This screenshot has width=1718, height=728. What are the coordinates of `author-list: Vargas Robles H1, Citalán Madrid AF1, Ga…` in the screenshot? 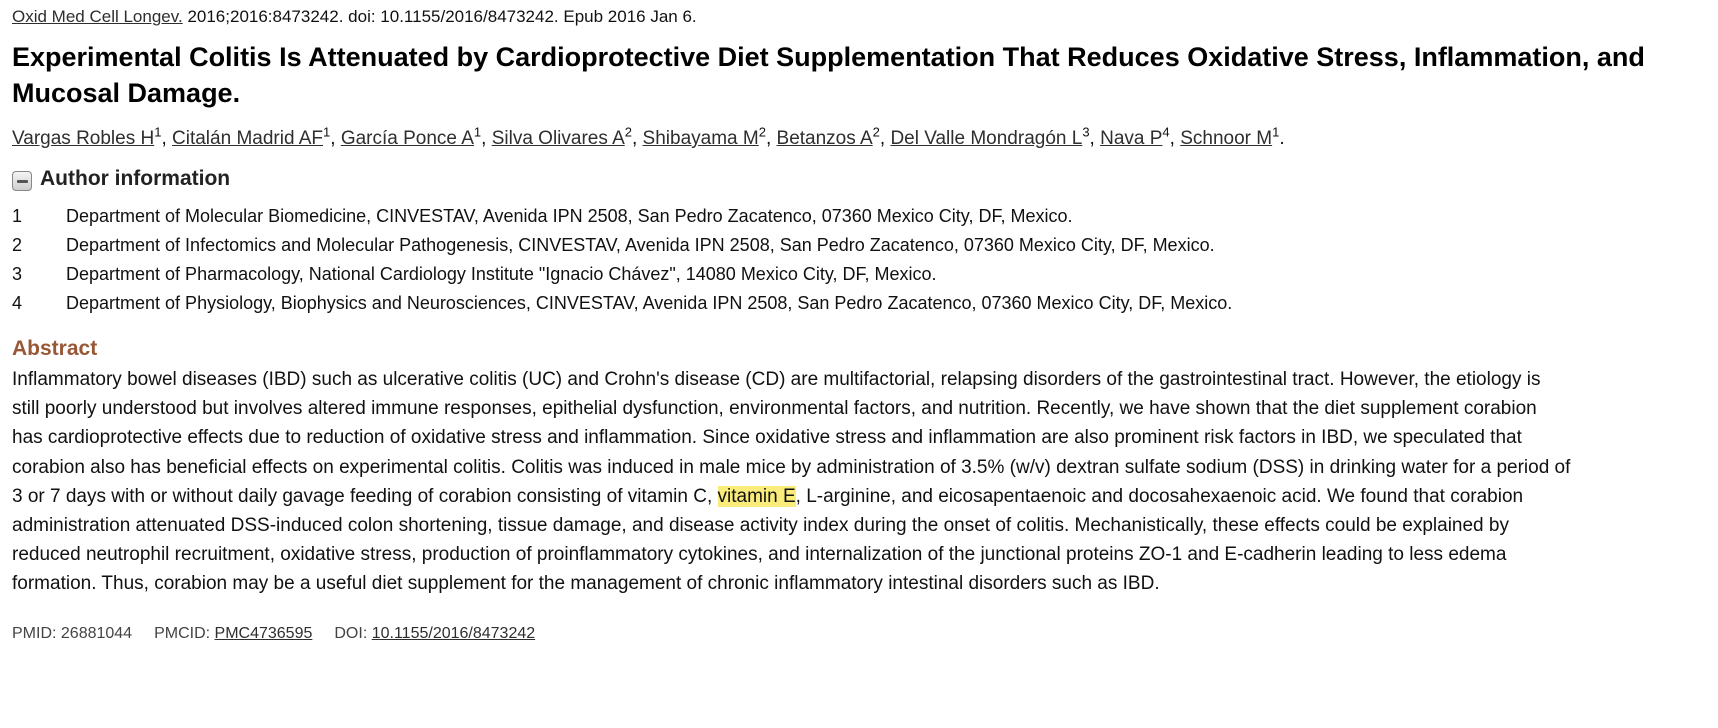 It's located at (859, 139).